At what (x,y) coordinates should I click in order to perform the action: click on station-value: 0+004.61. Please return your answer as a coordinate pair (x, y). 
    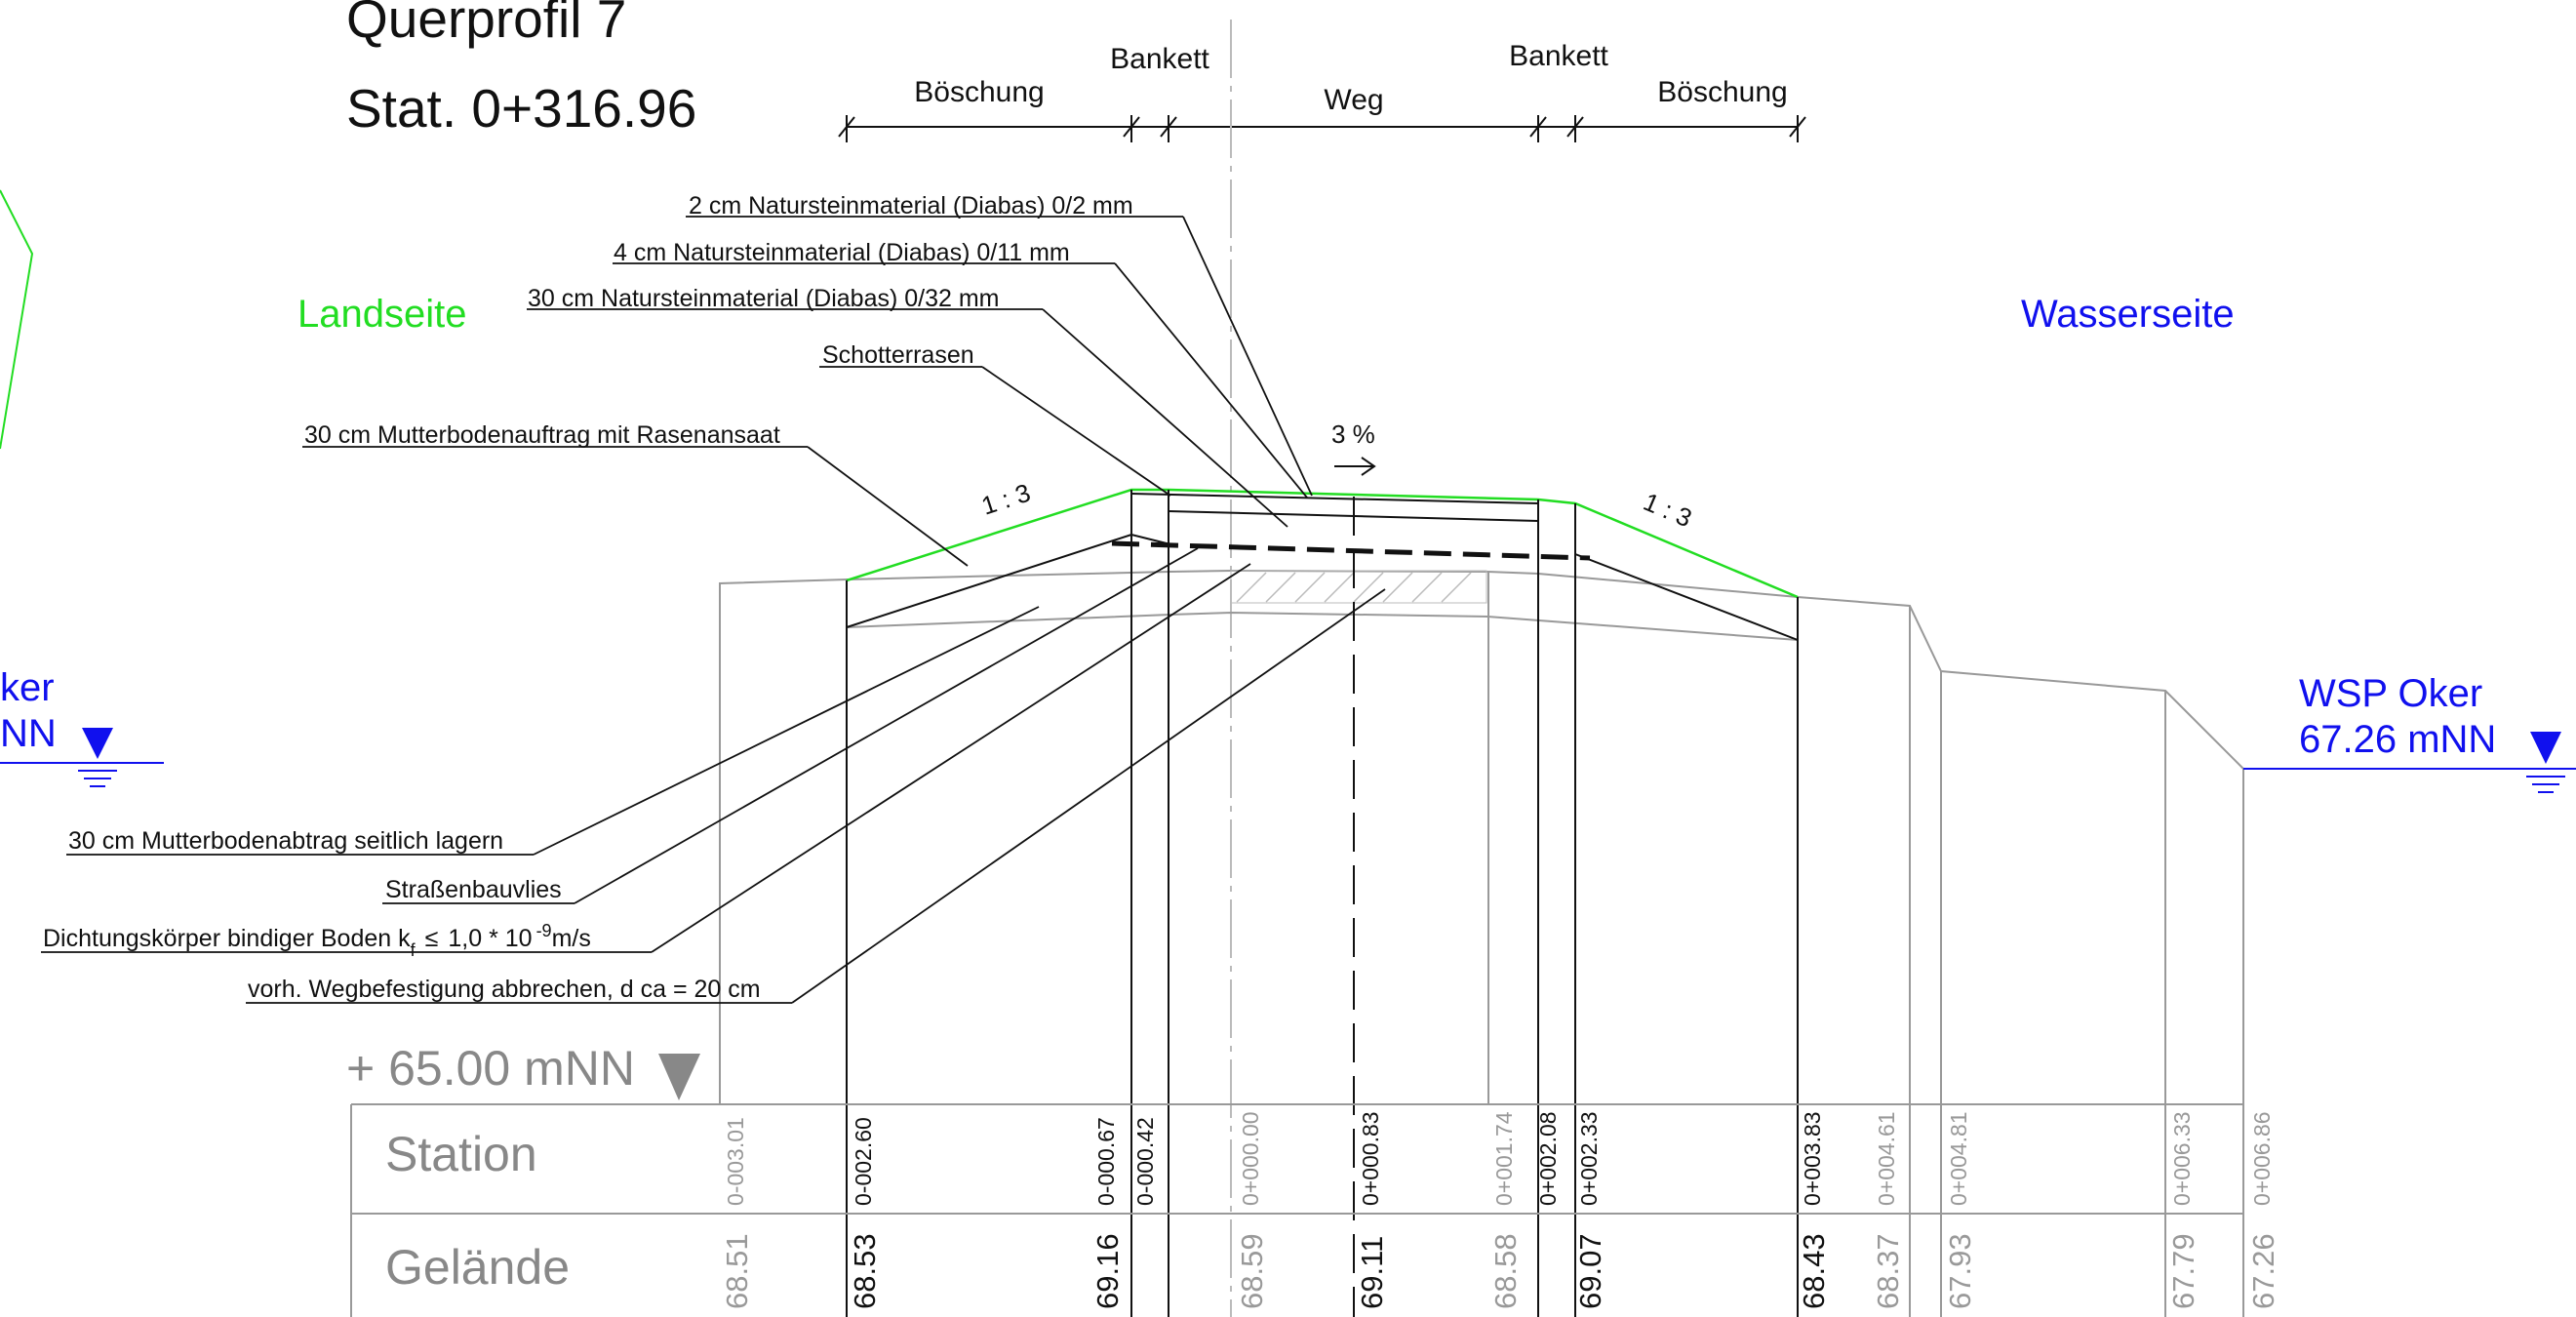
    Looking at the image, I should click on (1886, 1158).